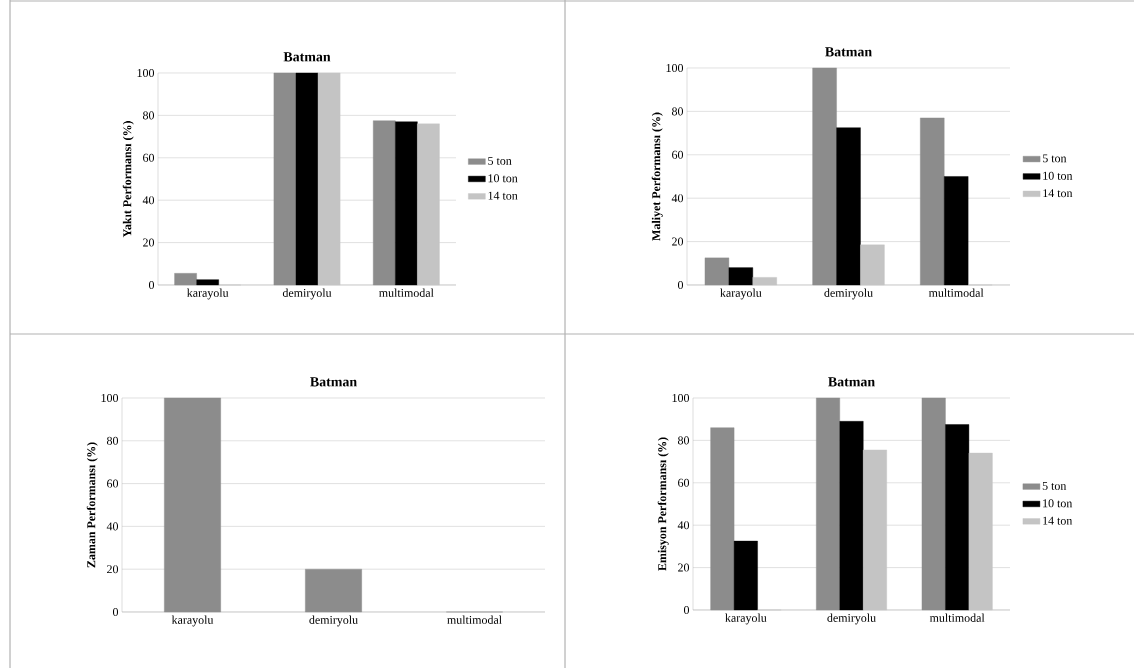  What do you see at coordinates (663, 504) in the screenshot?
I see `y-axis-title: Emisyon Performansı (%)` at bounding box center [663, 504].